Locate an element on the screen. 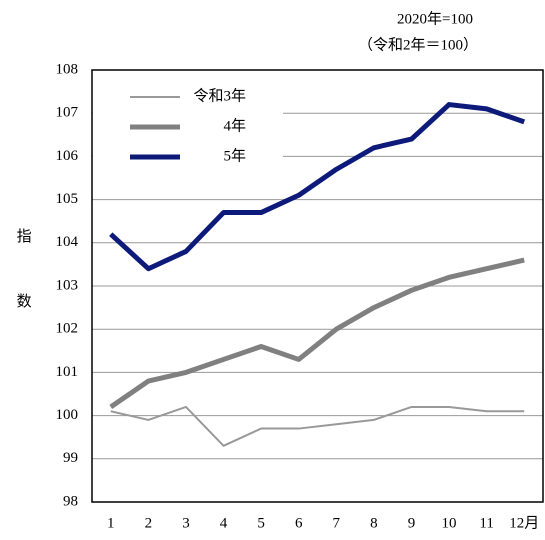 The height and width of the screenshot is (540, 545). y-tick-label: 100 is located at coordinates (67, 415).